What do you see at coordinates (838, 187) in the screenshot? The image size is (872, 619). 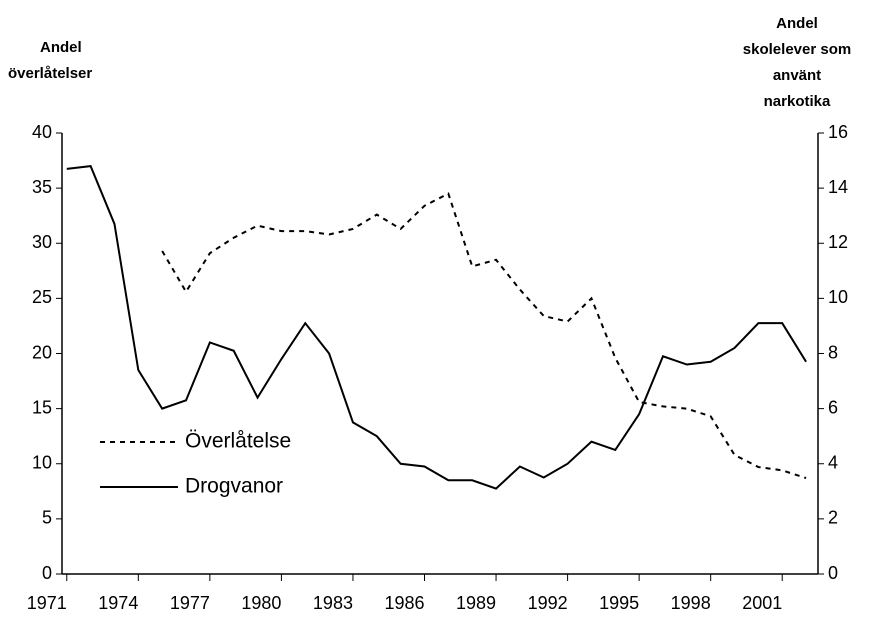 I see `y2-tick-label: 14` at bounding box center [838, 187].